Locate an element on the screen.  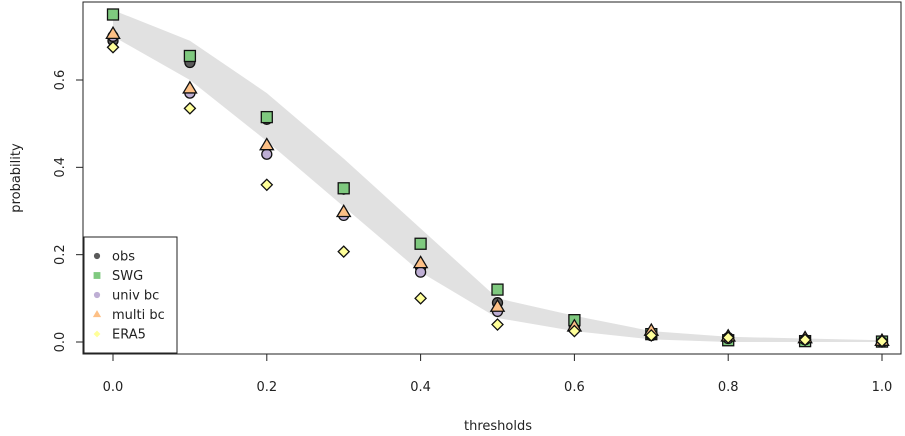
y-axis: 0.0 0.2 0.4 0.6 is located at coordinates (68, 211).